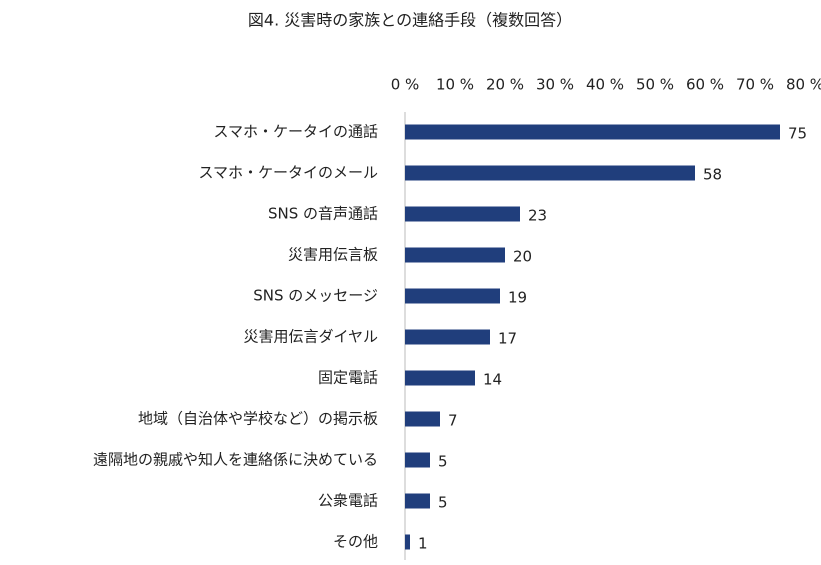  I want to click on x-tick-label: 60 %, so click(705, 85).